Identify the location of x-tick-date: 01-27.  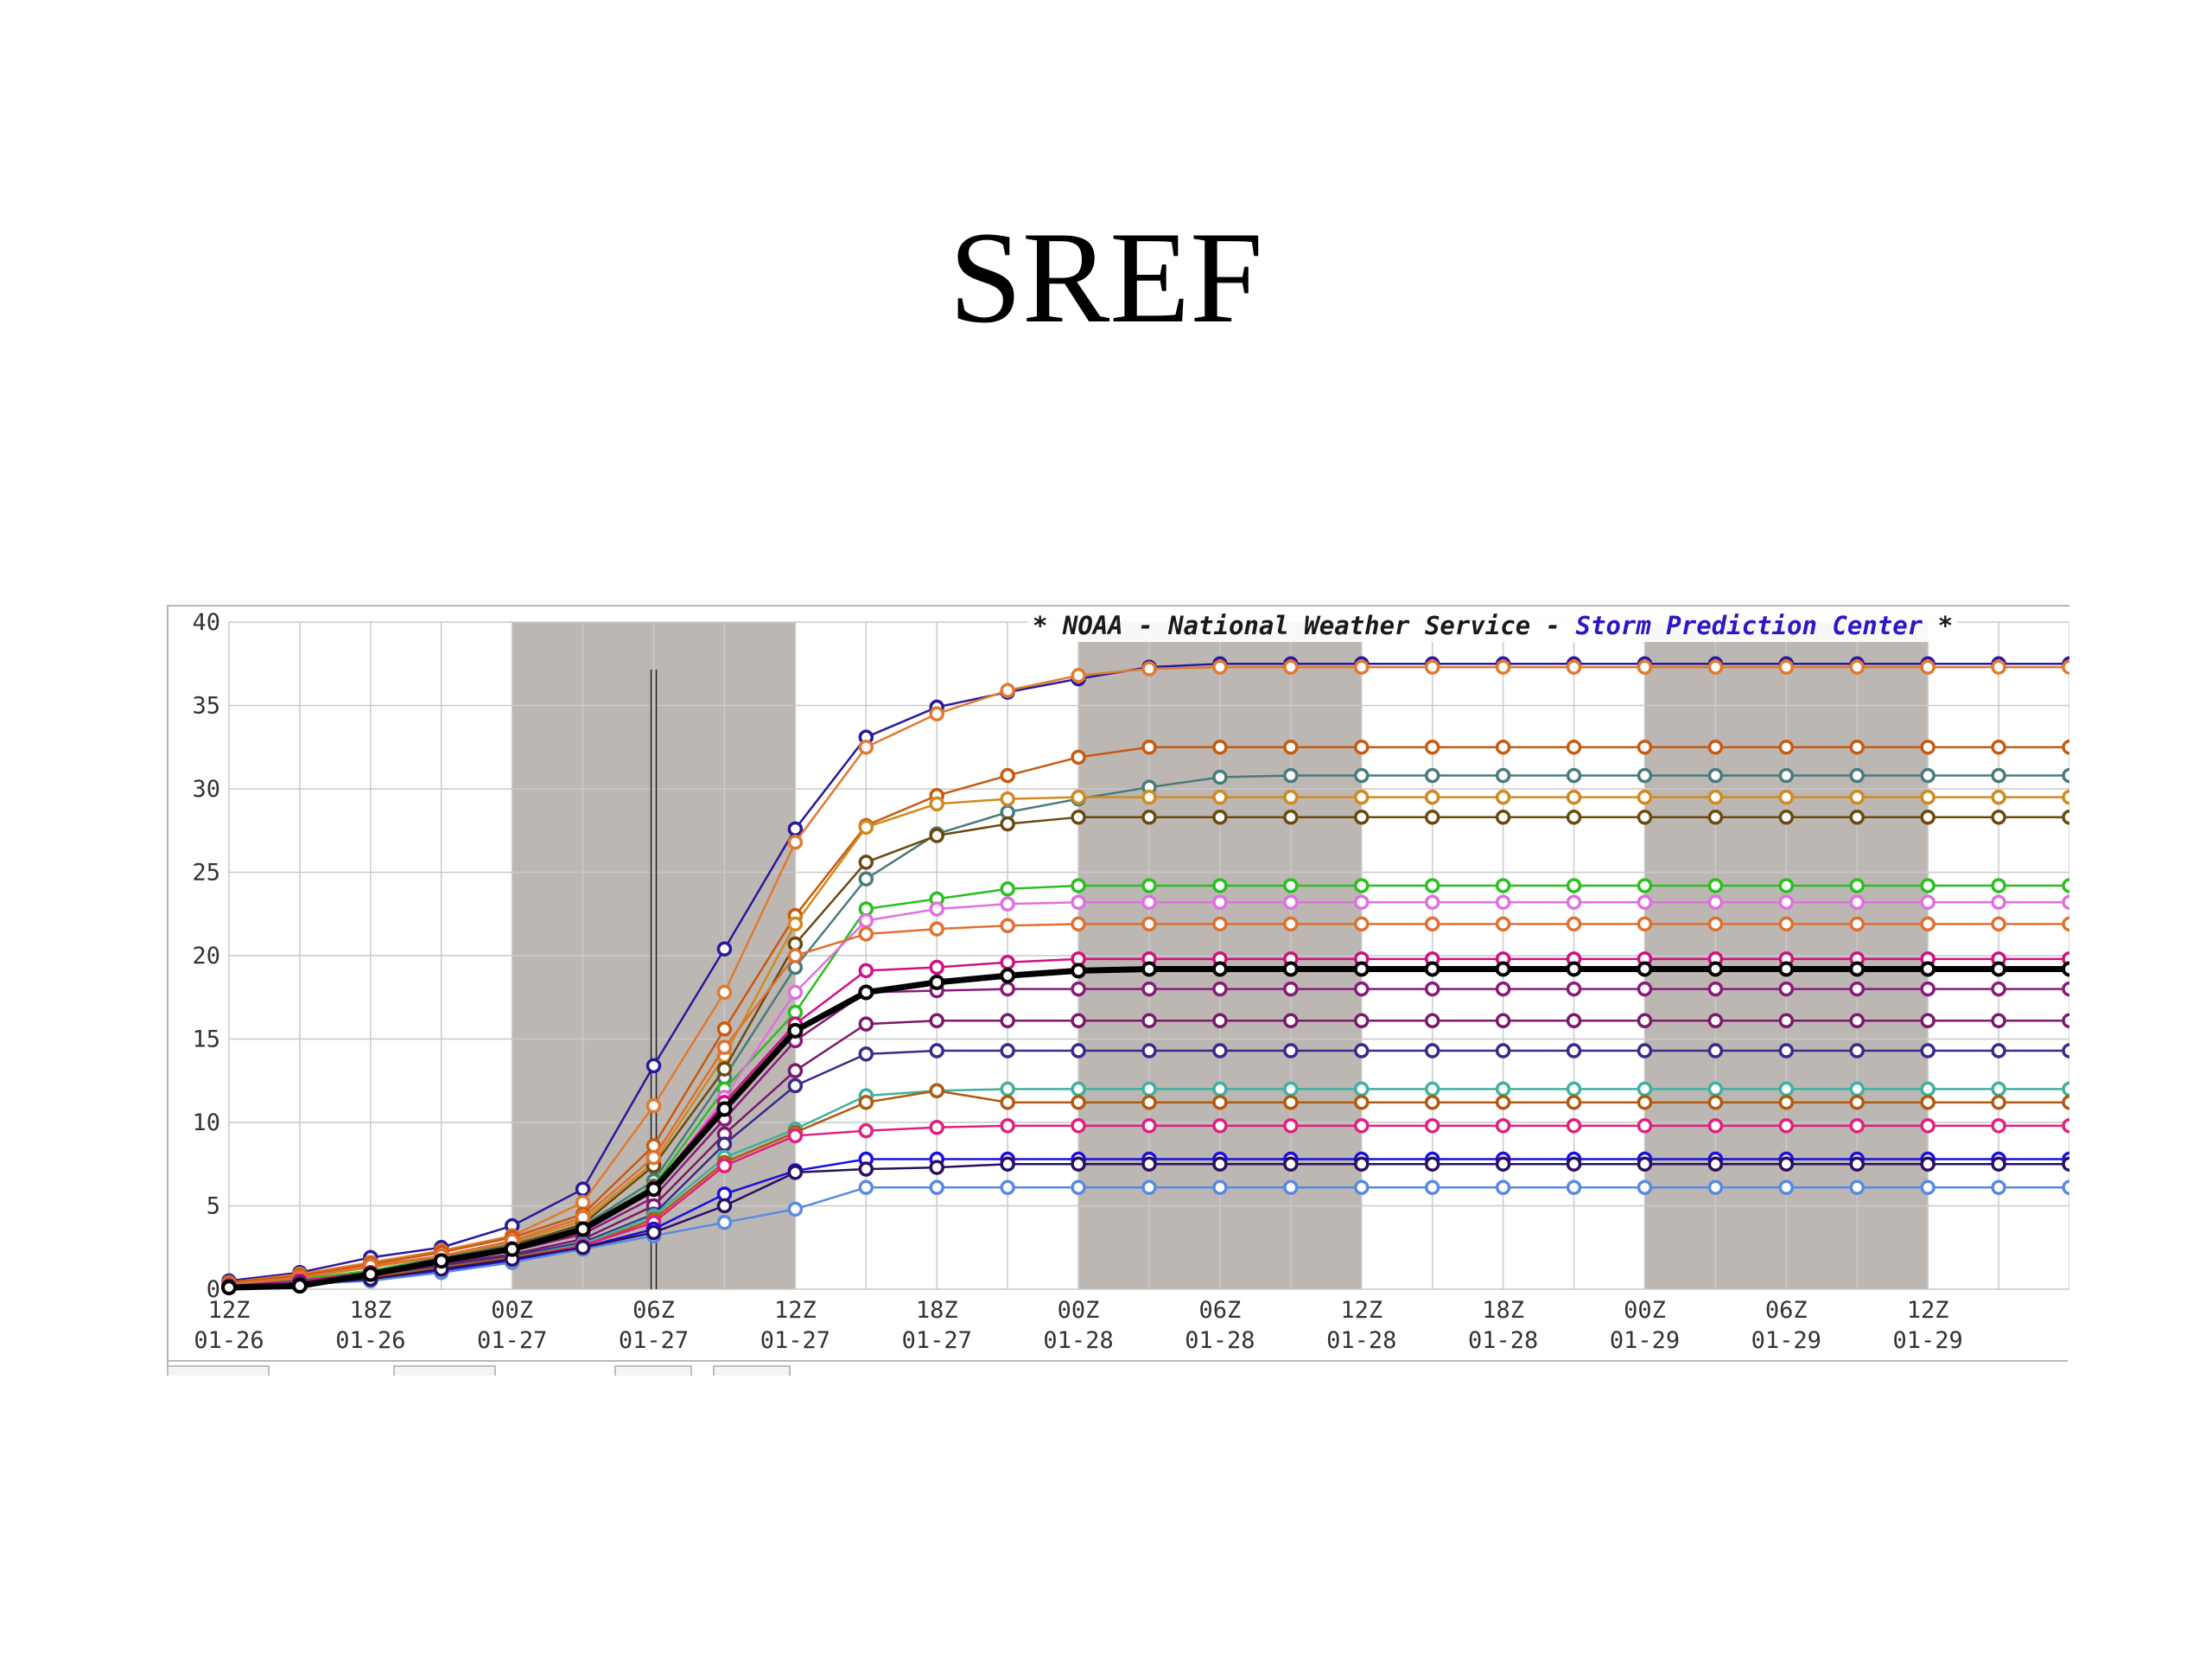
(795, 1340).